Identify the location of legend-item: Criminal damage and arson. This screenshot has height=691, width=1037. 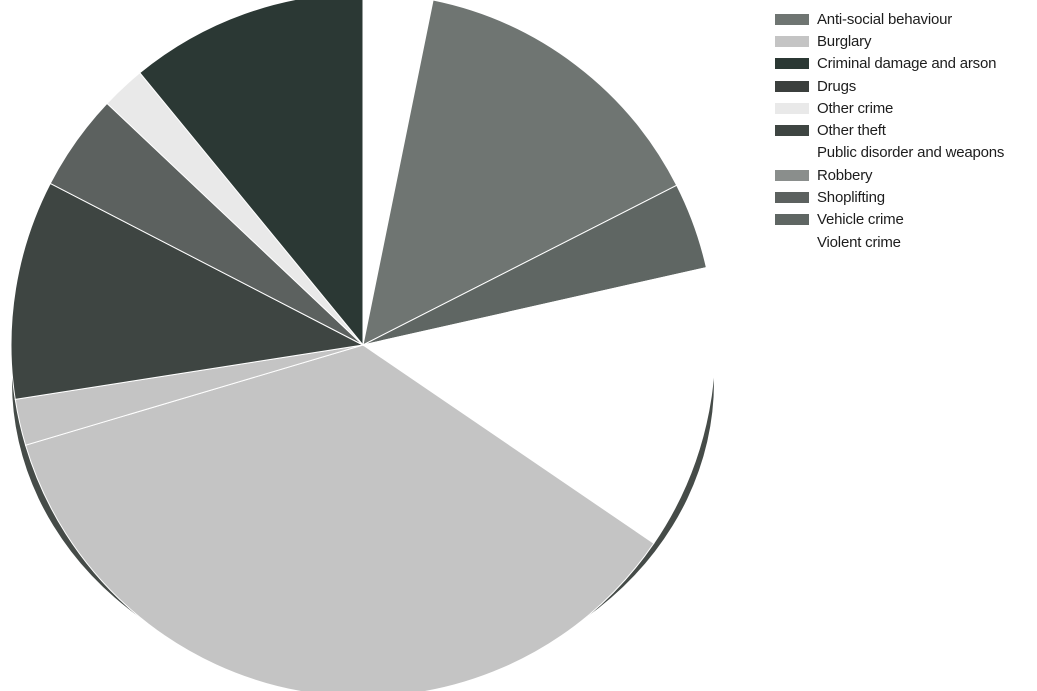
(889, 64).